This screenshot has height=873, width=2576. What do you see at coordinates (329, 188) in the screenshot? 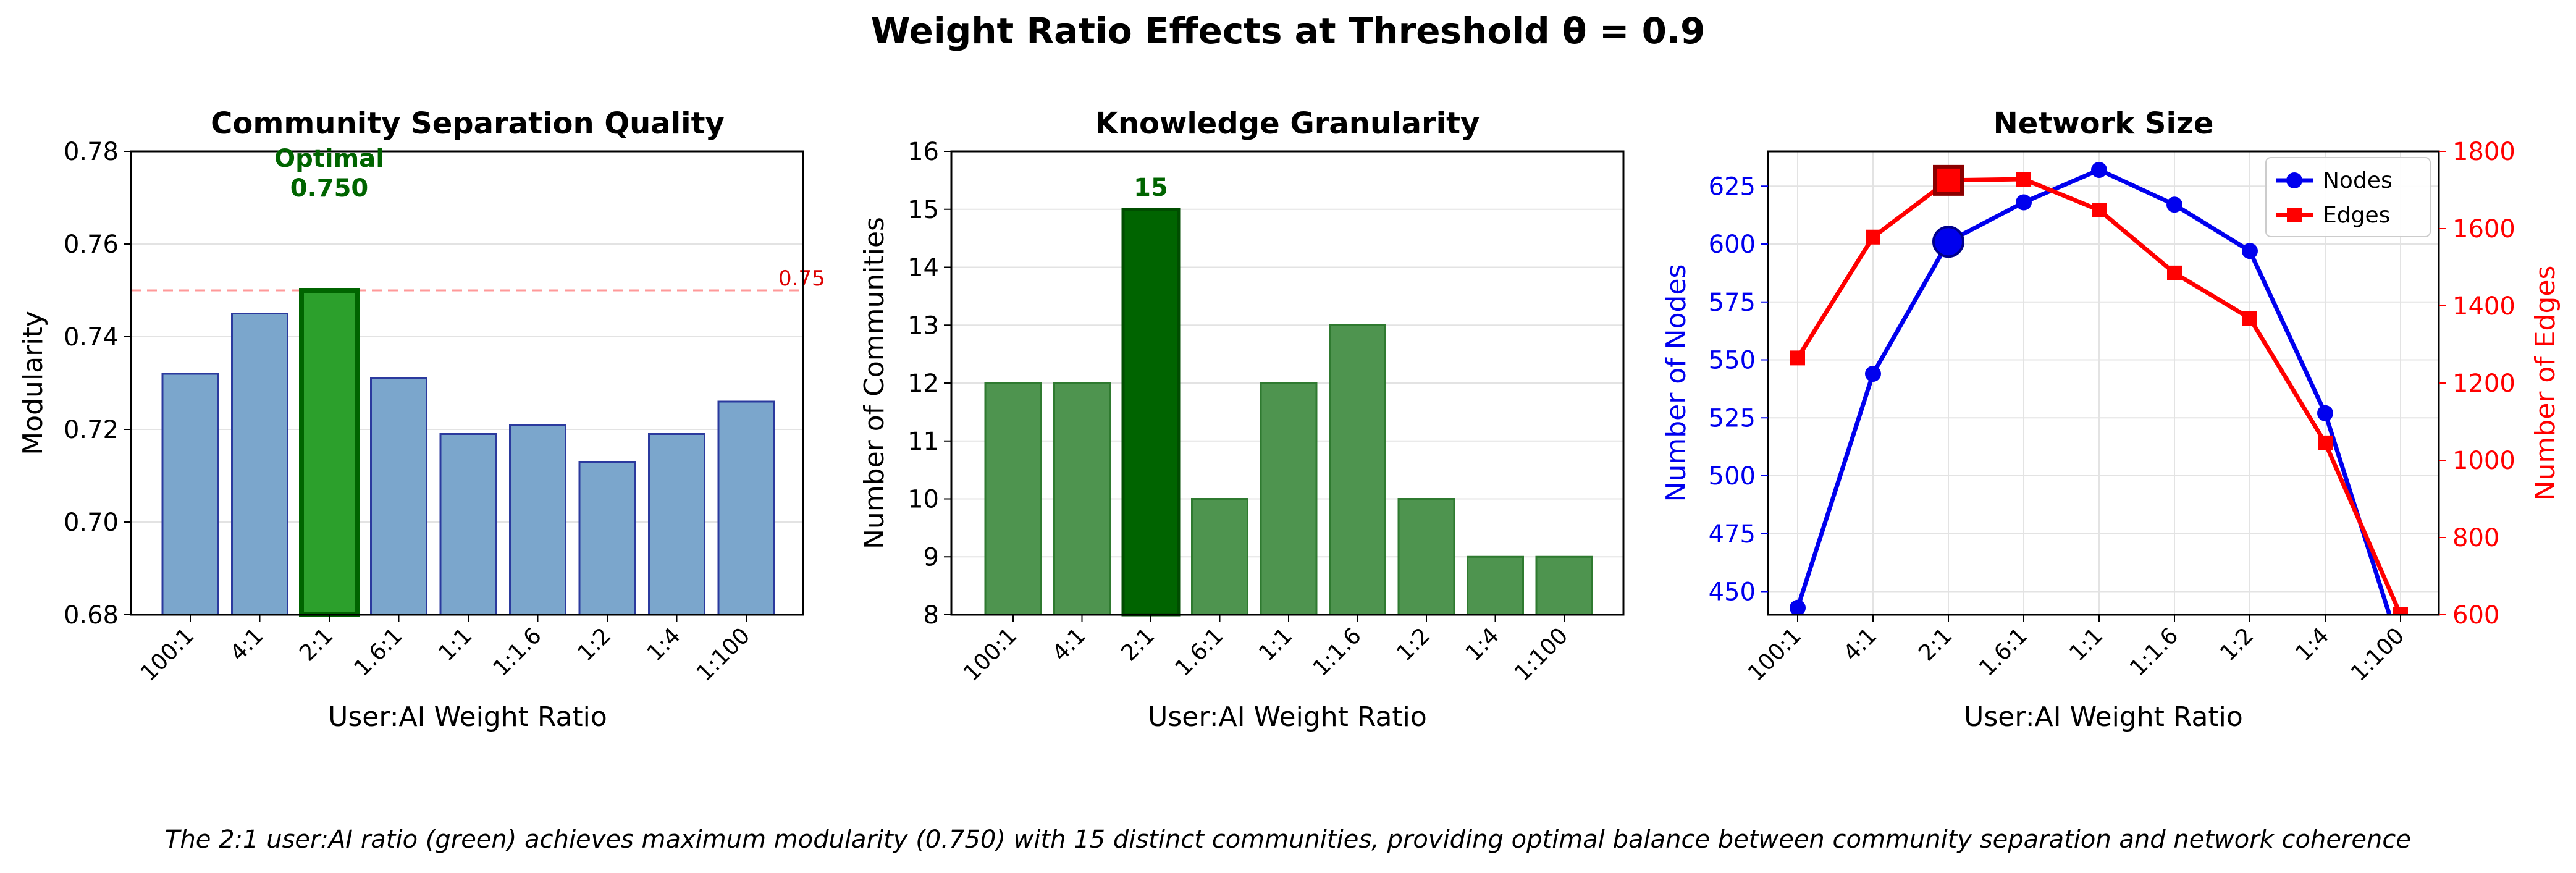
I see `optimal-annotation-value: 0.750` at bounding box center [329, 188].